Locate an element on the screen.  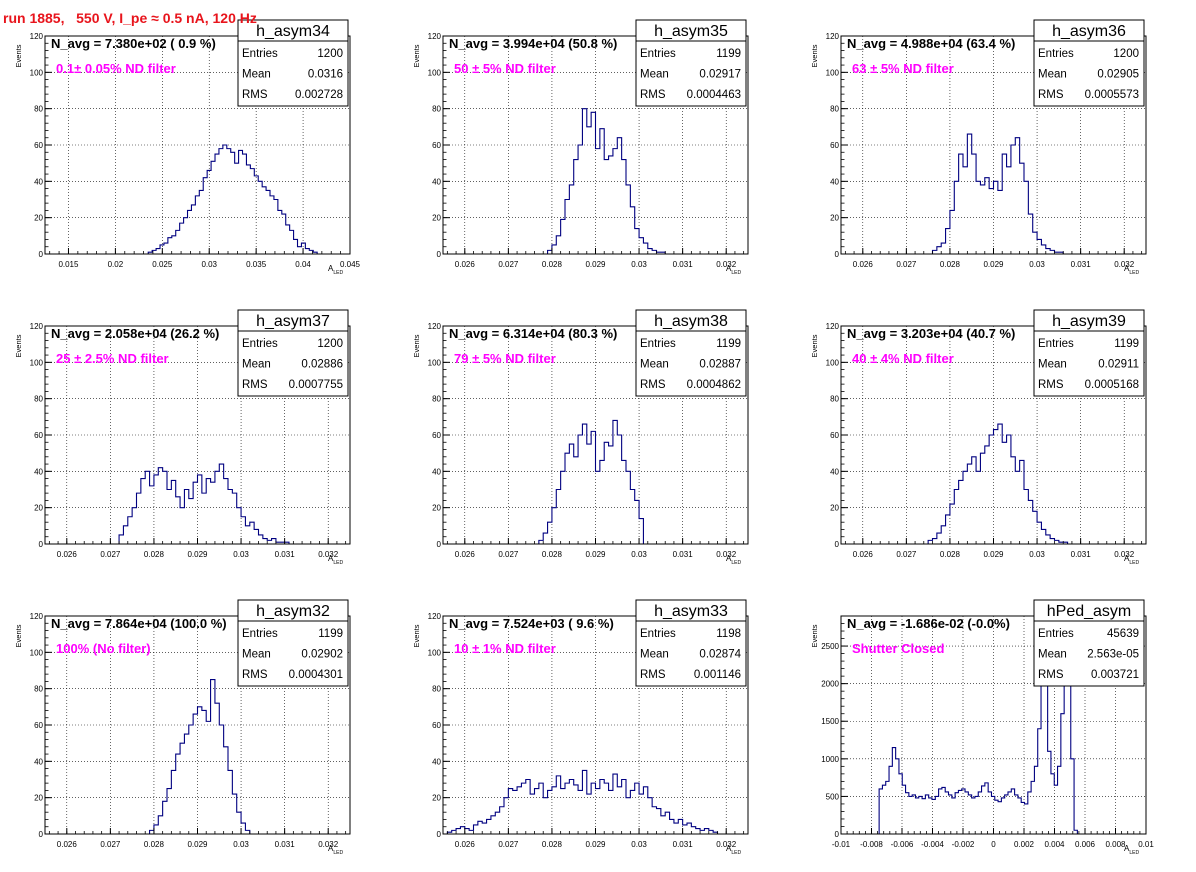
stats-value-entries: 45639 is located at coordinates (1123, 634).